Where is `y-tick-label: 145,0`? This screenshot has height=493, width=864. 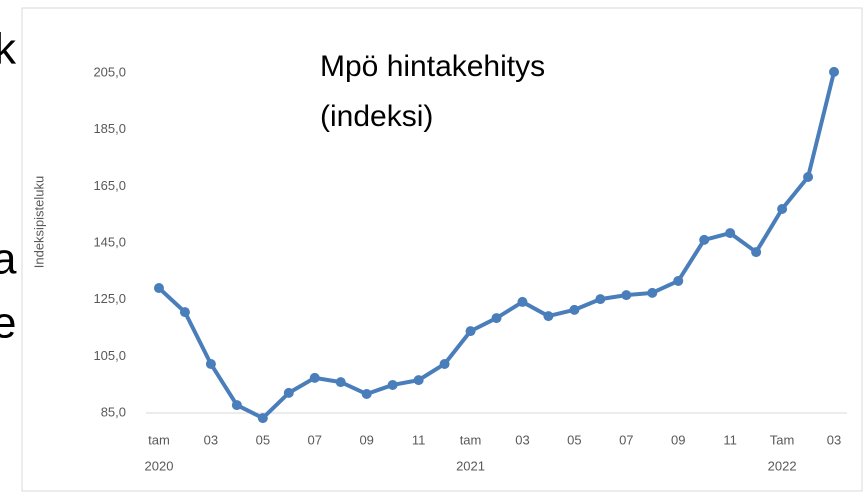
y-tick-label: 145,0 is located at coordinates (109, 241).